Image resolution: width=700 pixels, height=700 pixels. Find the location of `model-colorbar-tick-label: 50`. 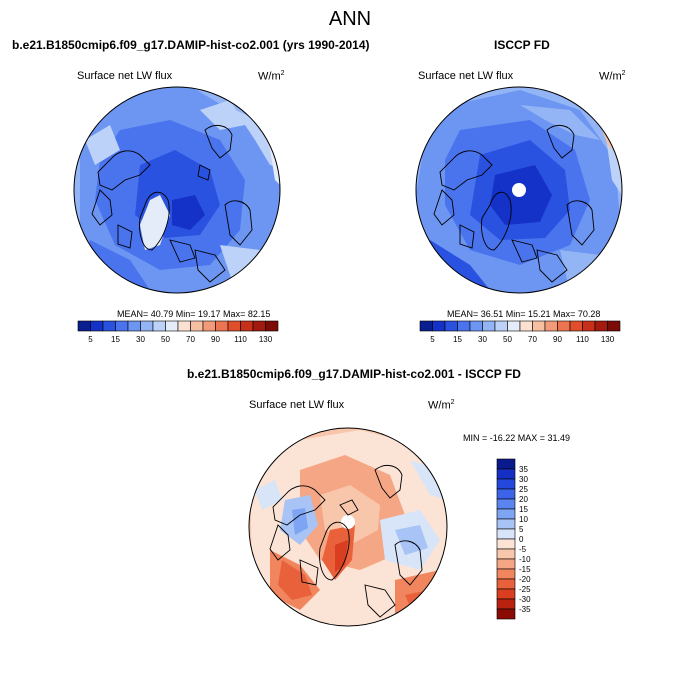

model-colorbar-tick-label: 50 is located at coordinates (165, 339).